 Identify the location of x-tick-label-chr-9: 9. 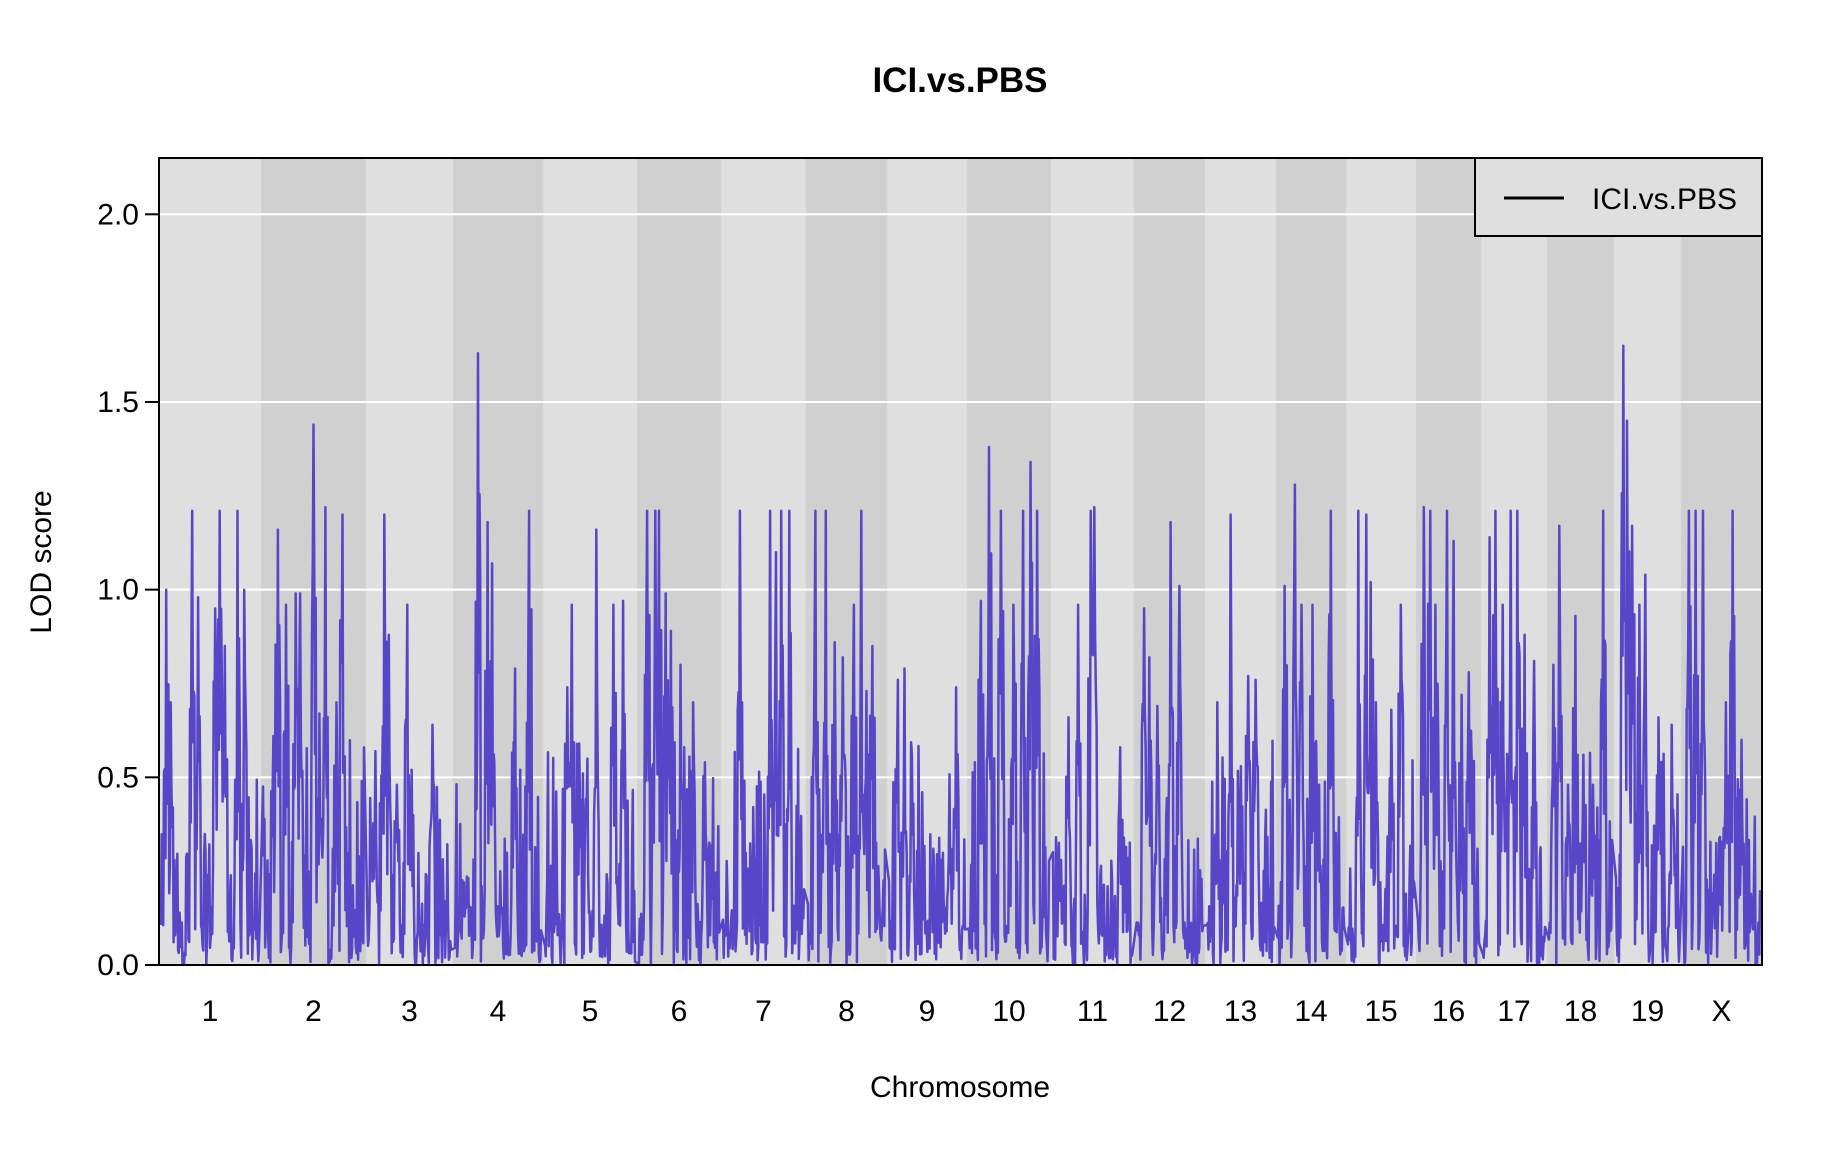
(927, 1011).